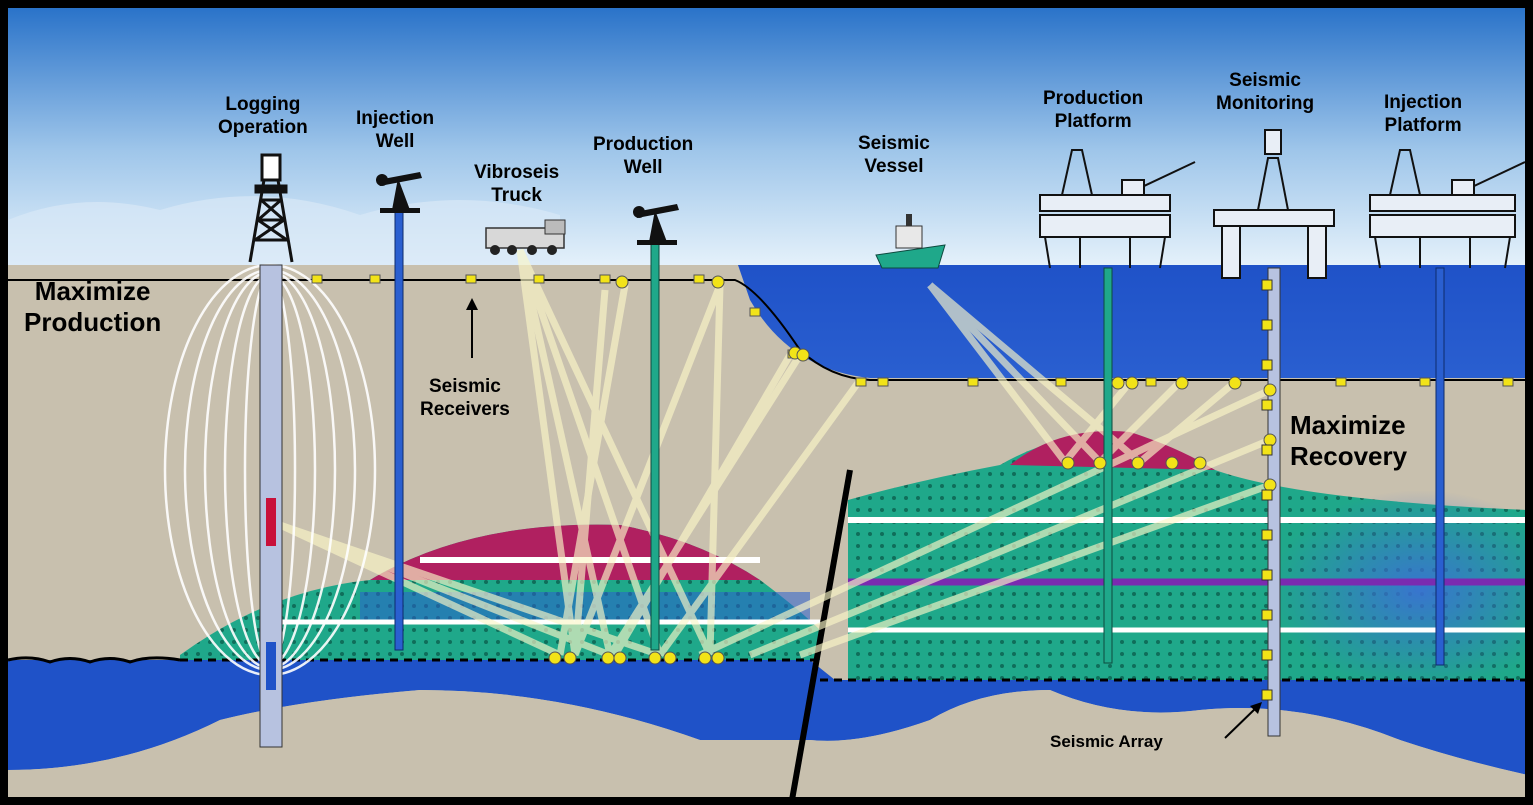  I want to click on injection-well-pumpjack, so click(399, 192).